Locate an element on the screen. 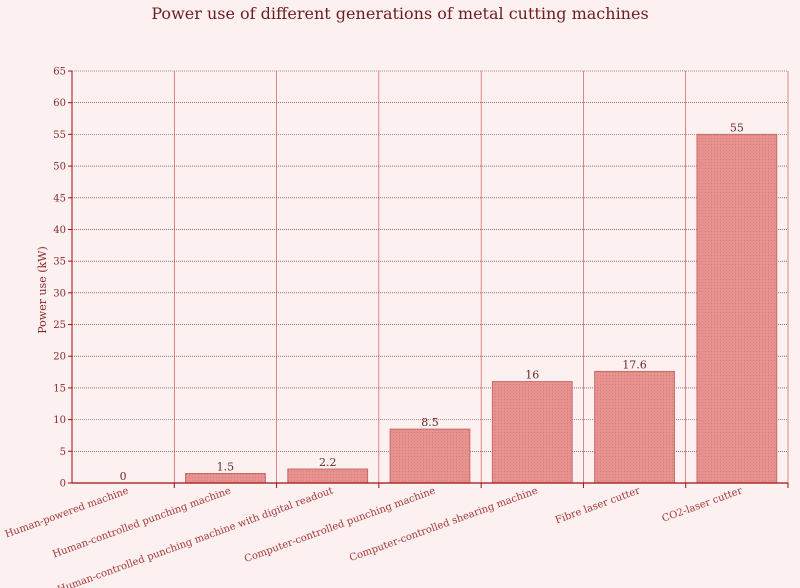  y-tick-label: 55 is located at coordinates (59, 135).